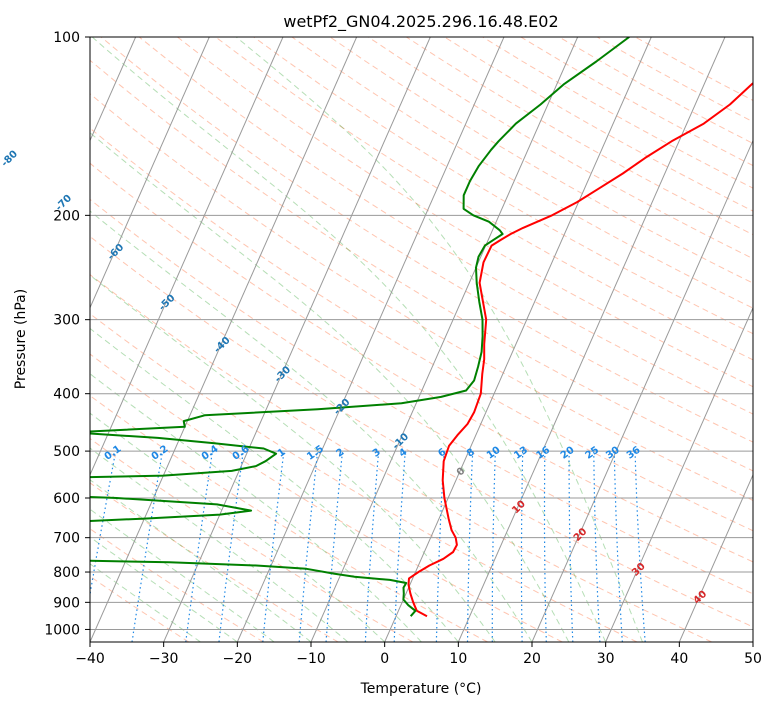 The image size is (775, 708). Describe the element at coordinates (66, 216) in the screenshot. I see `y-tick-label: 200` at that location.